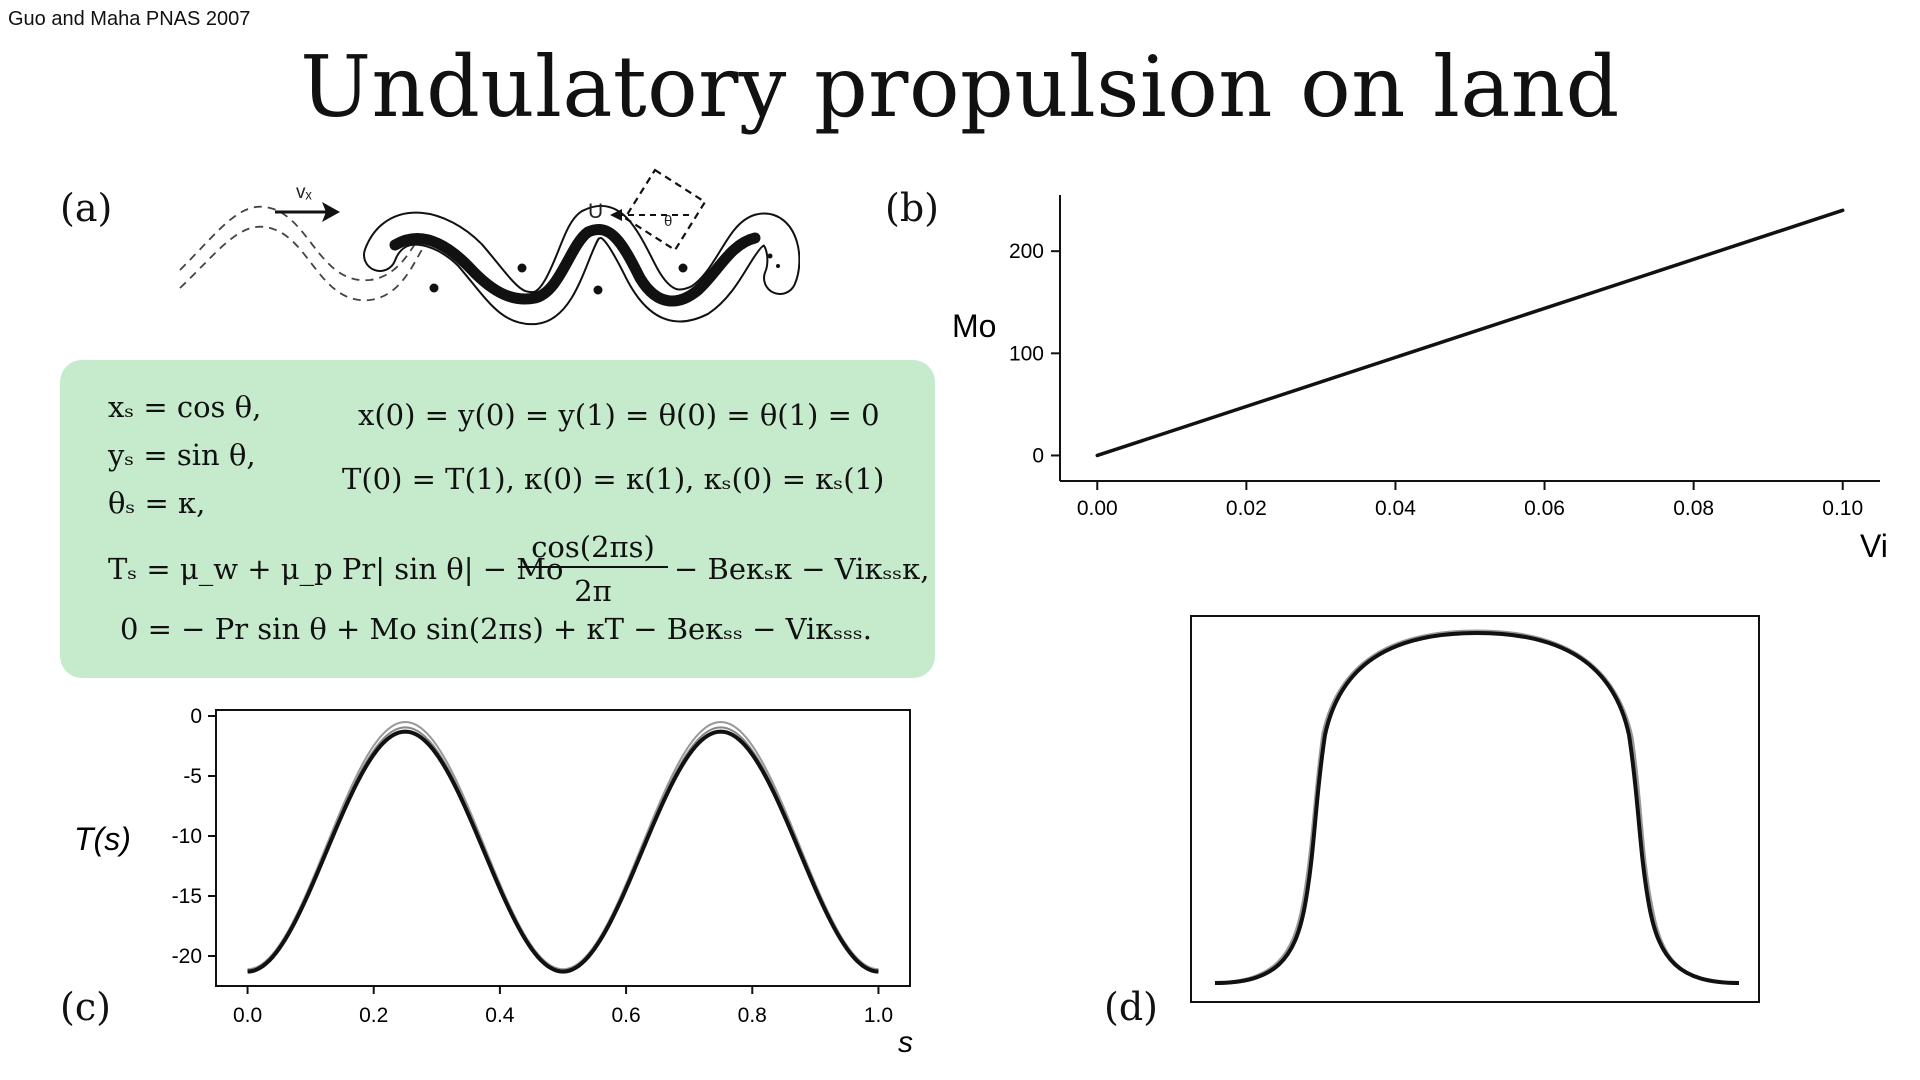  I want to click on u-label: U, so click(595, 211).